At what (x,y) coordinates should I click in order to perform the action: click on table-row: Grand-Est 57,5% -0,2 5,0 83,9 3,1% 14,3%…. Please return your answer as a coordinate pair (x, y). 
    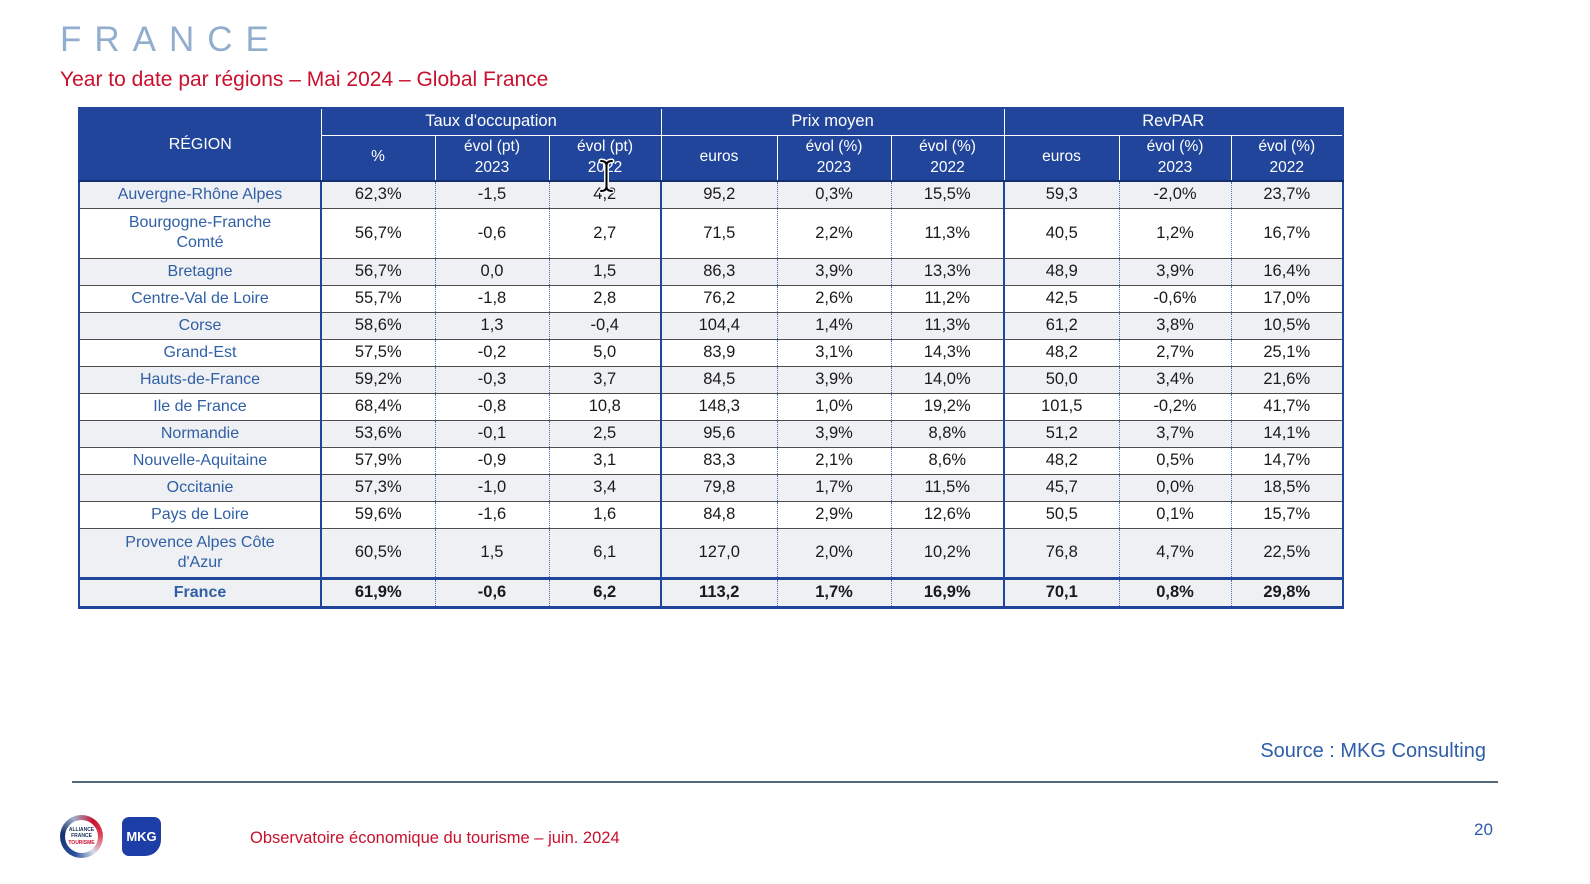
    Looking at the image, I should click on (711, 352).